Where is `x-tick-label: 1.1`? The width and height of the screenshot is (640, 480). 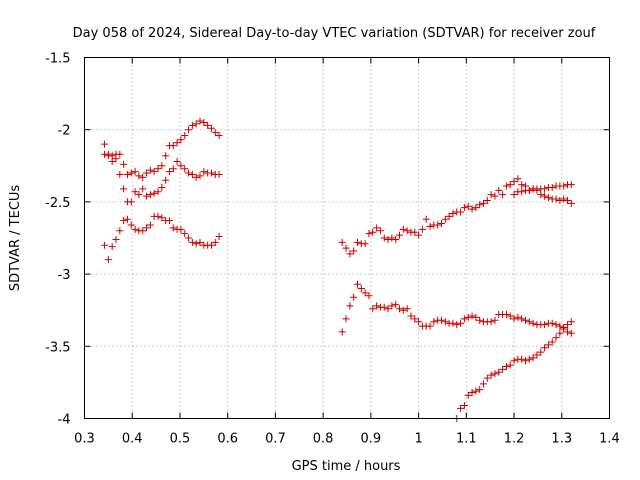 x-tick-label: 1.1 is located at coordinates (466, 439).